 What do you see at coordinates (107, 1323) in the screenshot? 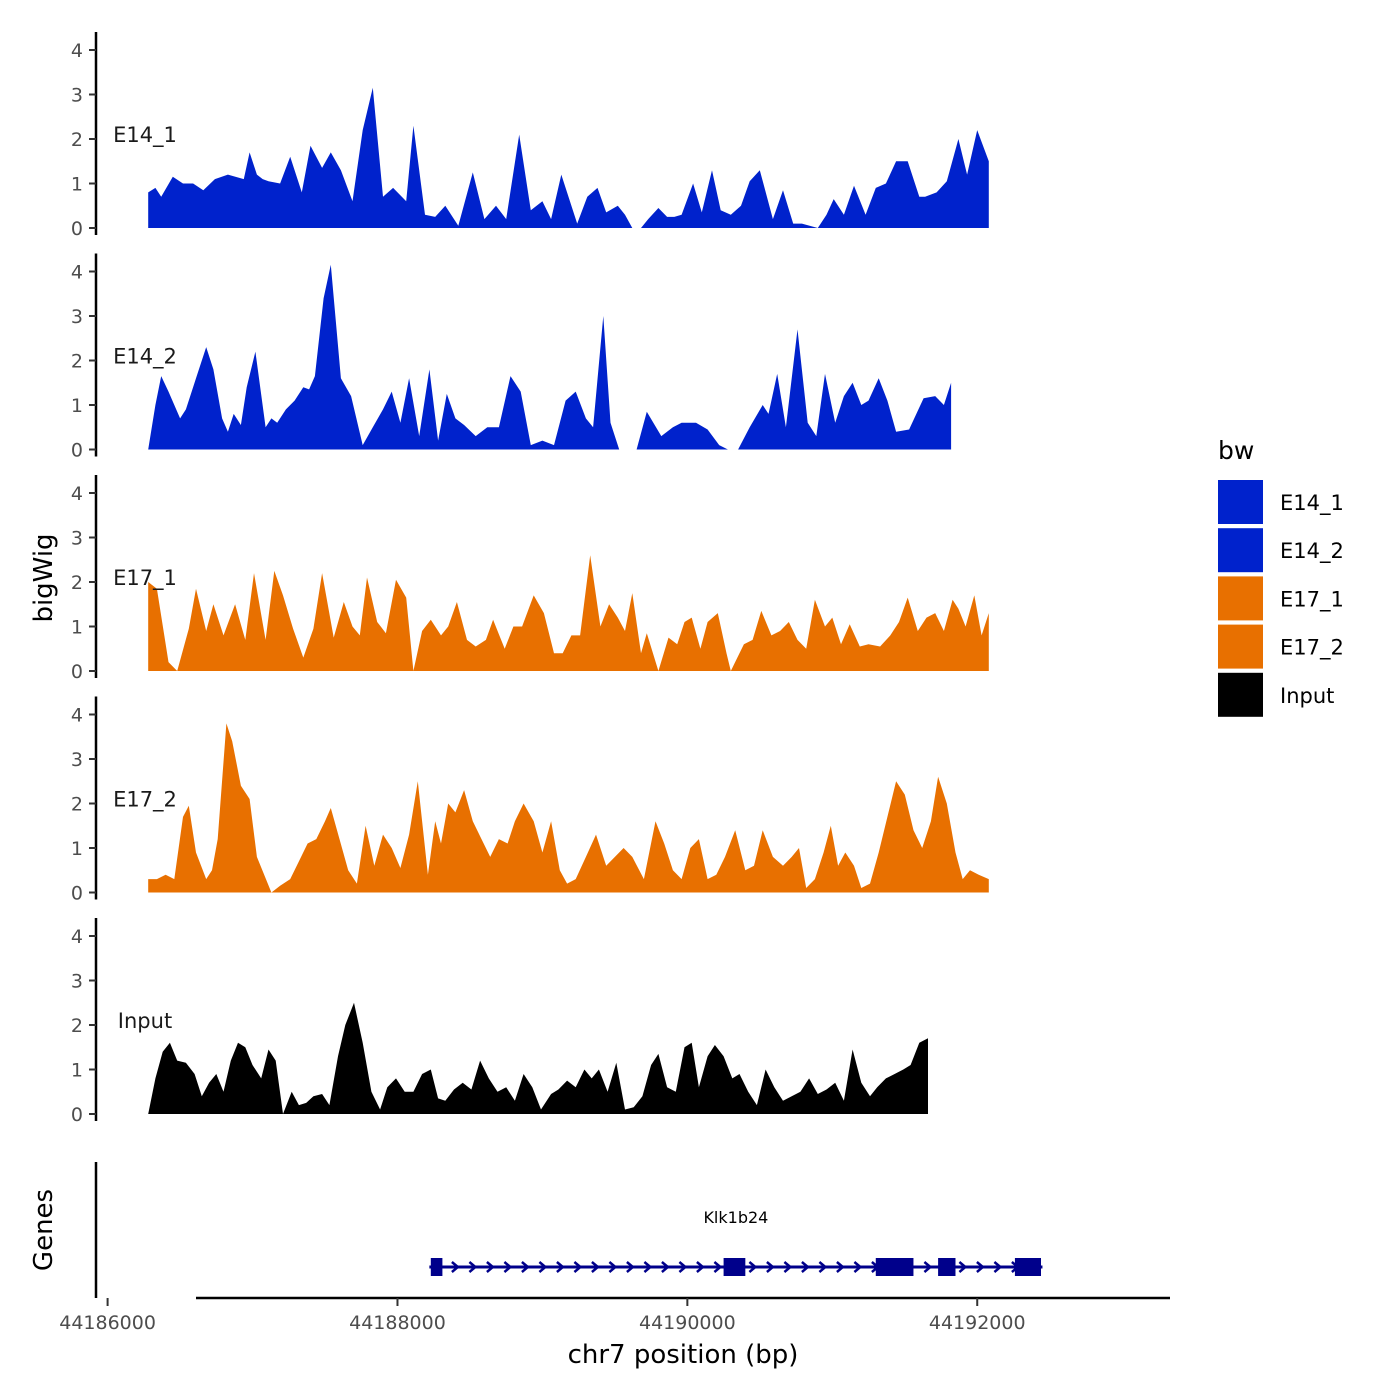
I see `x-tick-label: 44186000` at bounding box center [107, 1323].